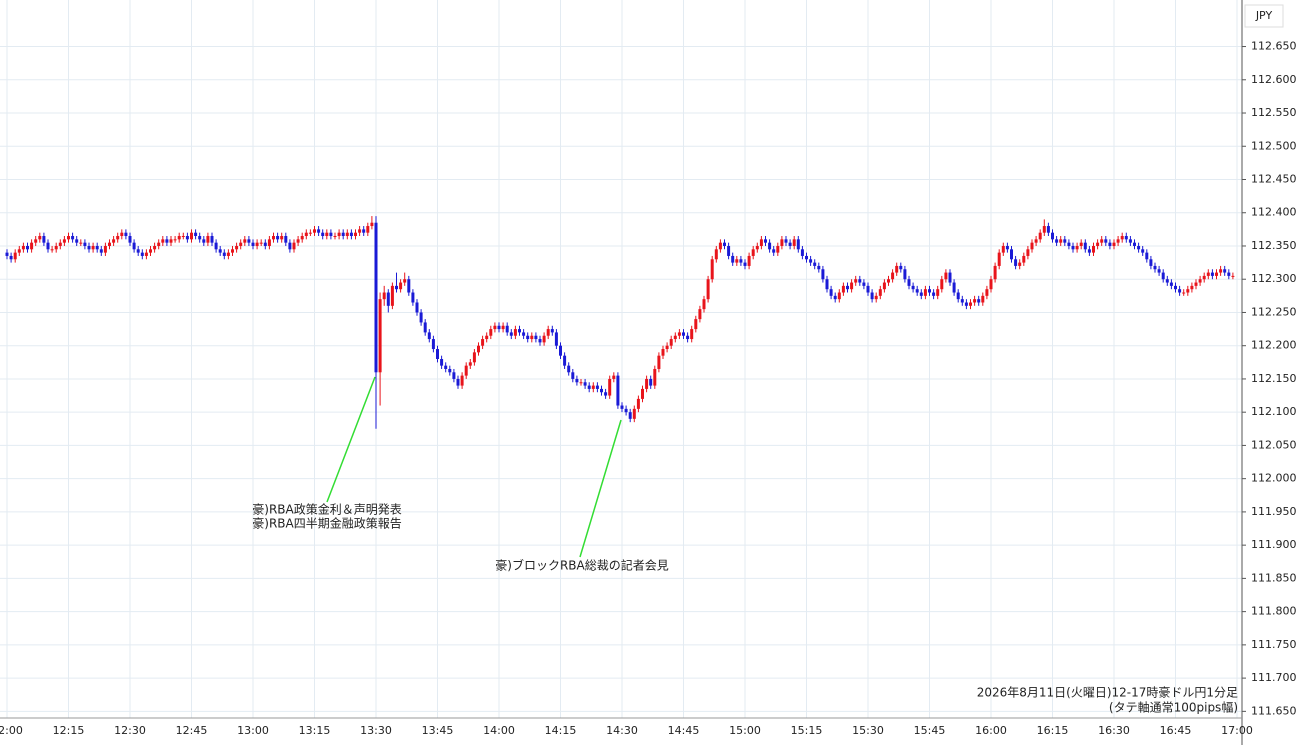 This screenshot has width=1300, height=745. Describe the element at coordinates (1274, 179) in the screenshot. I see `y-tick-label: 112.450` at that location.